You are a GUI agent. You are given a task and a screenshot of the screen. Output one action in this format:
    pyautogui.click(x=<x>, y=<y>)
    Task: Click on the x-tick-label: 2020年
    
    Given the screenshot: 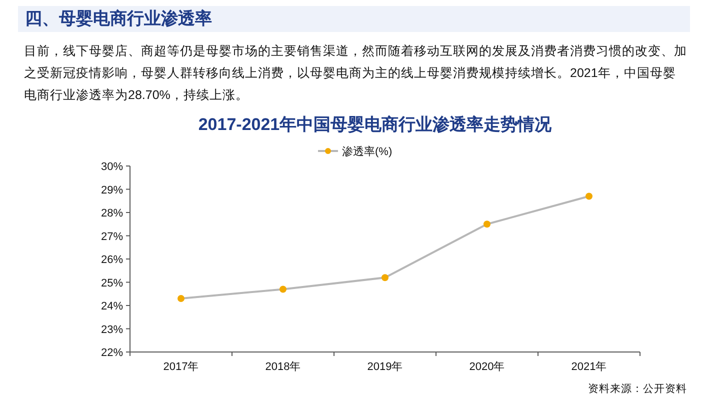 What is the action you would take?
    pyautogui.click(x=487, y=367)
    